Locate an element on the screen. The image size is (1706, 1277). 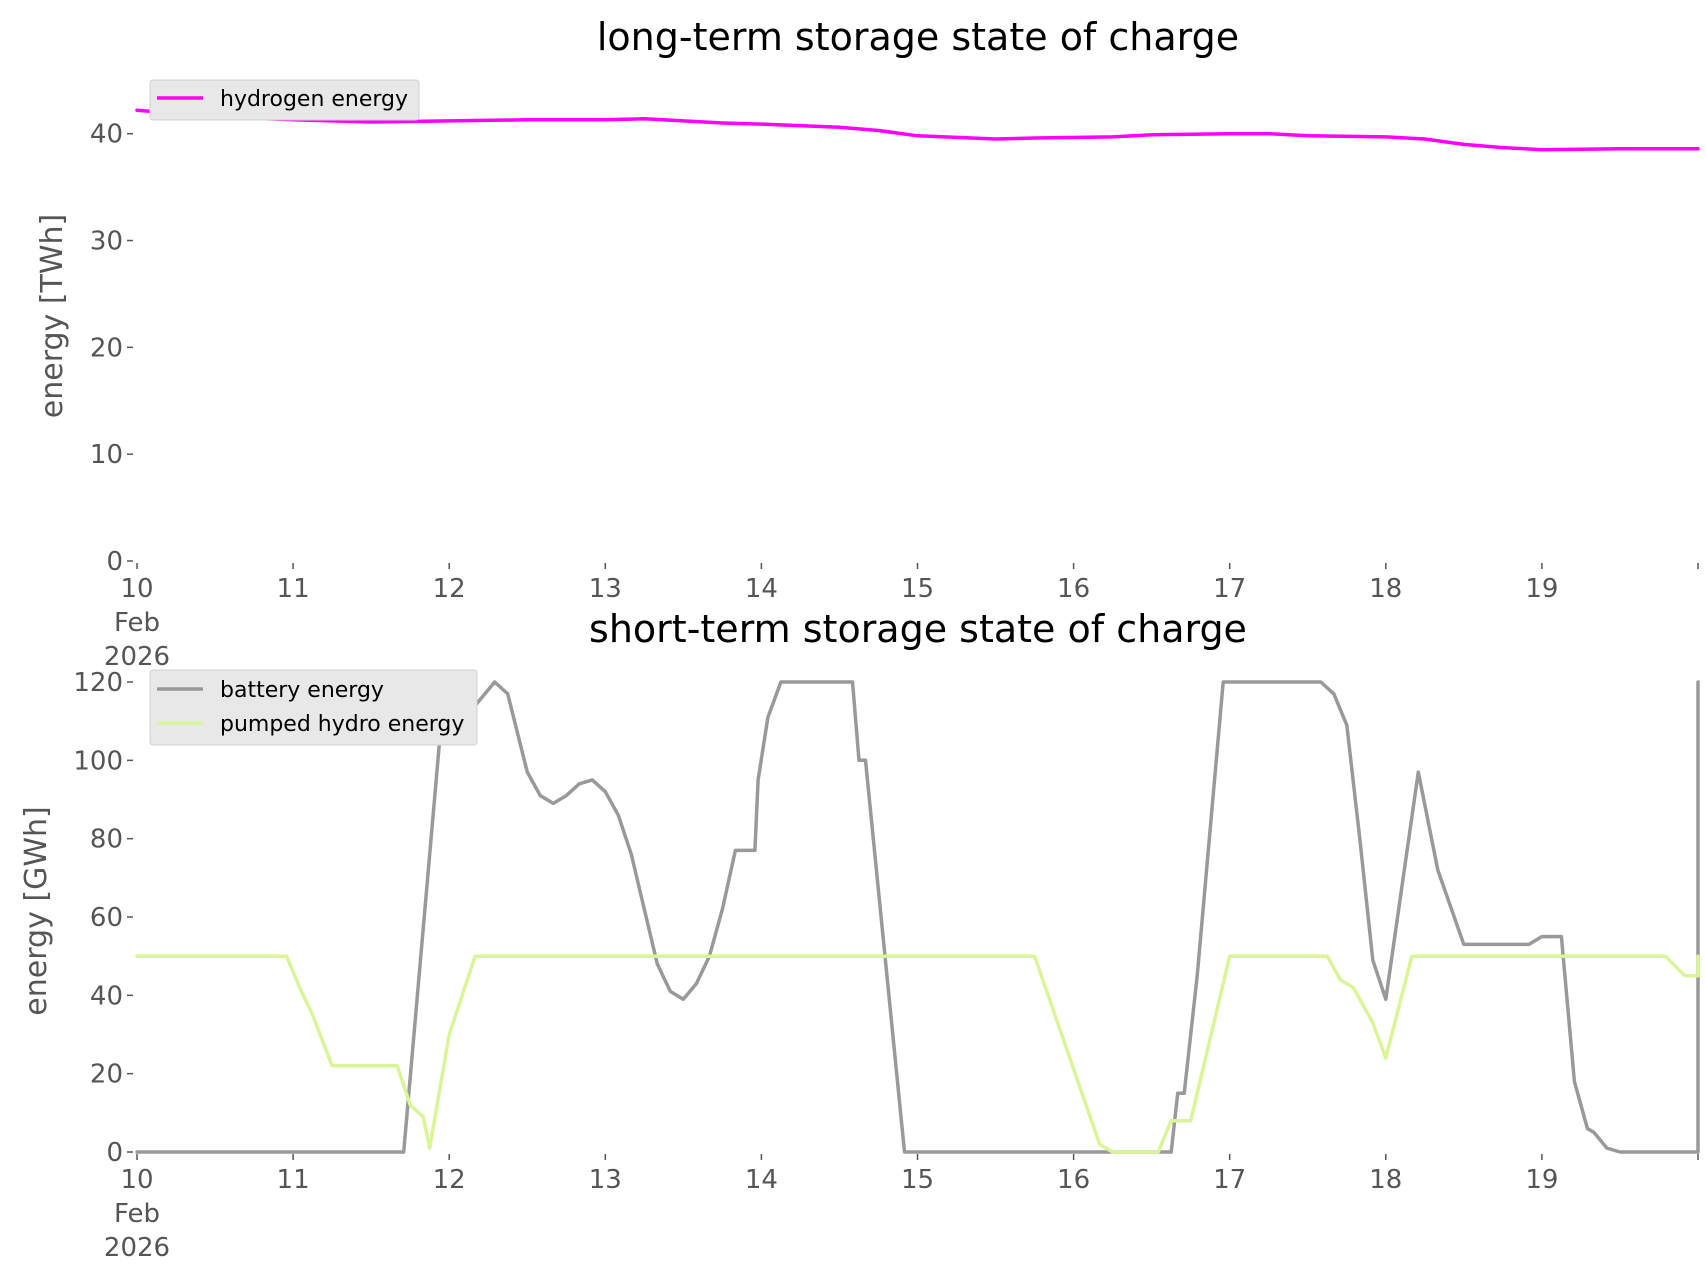
long-term-y-axis-label: energy [TWh] is located at coordinates (52, 316).